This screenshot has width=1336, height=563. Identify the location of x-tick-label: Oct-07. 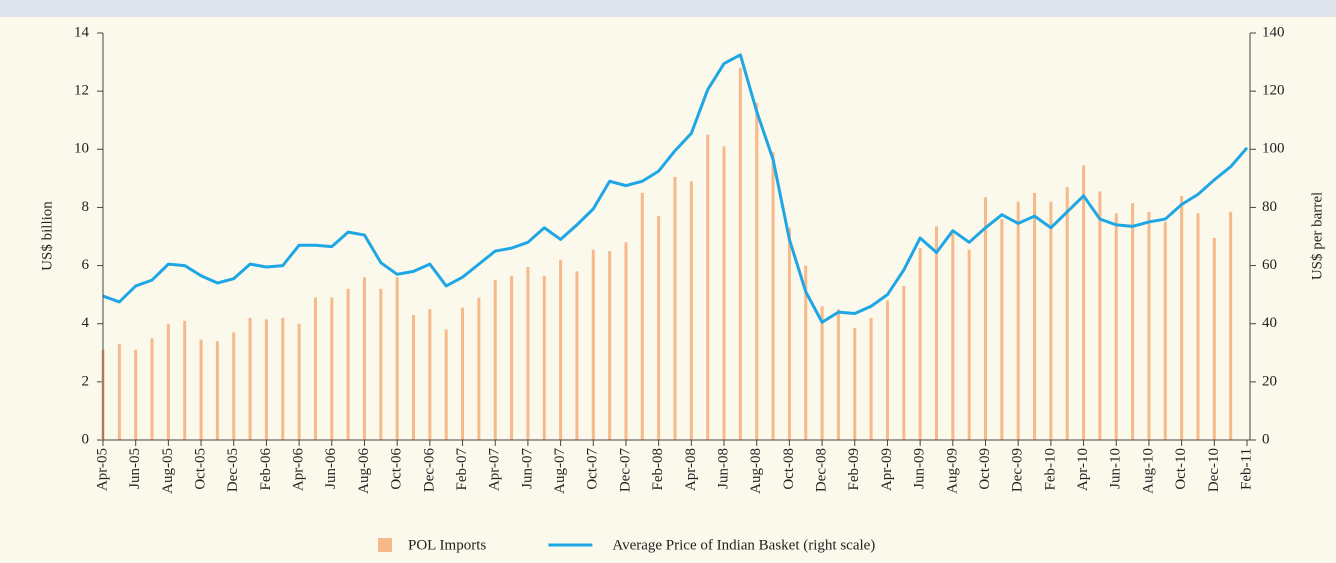
(593, 469).